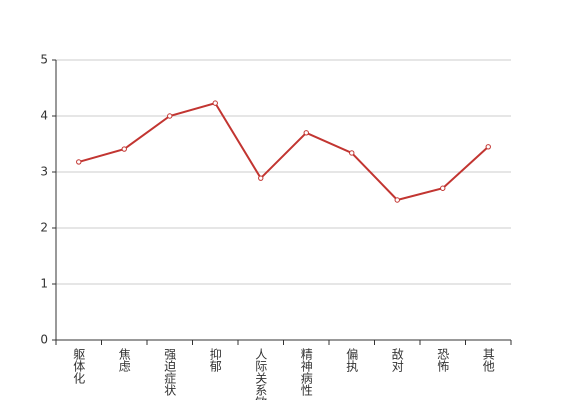  I want to click on x-tick-label: 躯体化, so click(79, 366).